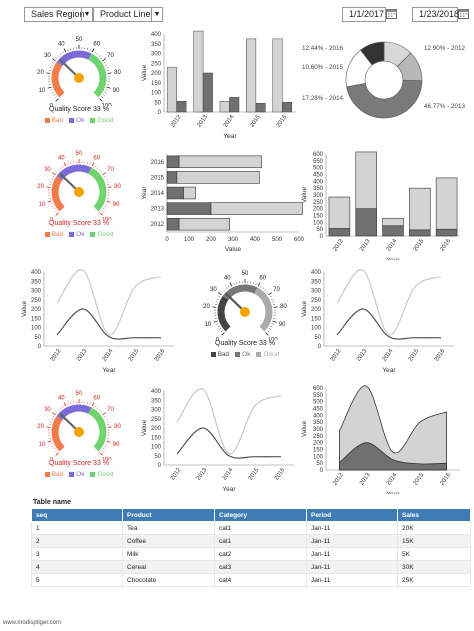 This screenshot has height=631, width=474. What do you see at coordinates (445, 245) in the screenshot?
I see `x-tick-label: 2016` at bounding box center [445, 245].